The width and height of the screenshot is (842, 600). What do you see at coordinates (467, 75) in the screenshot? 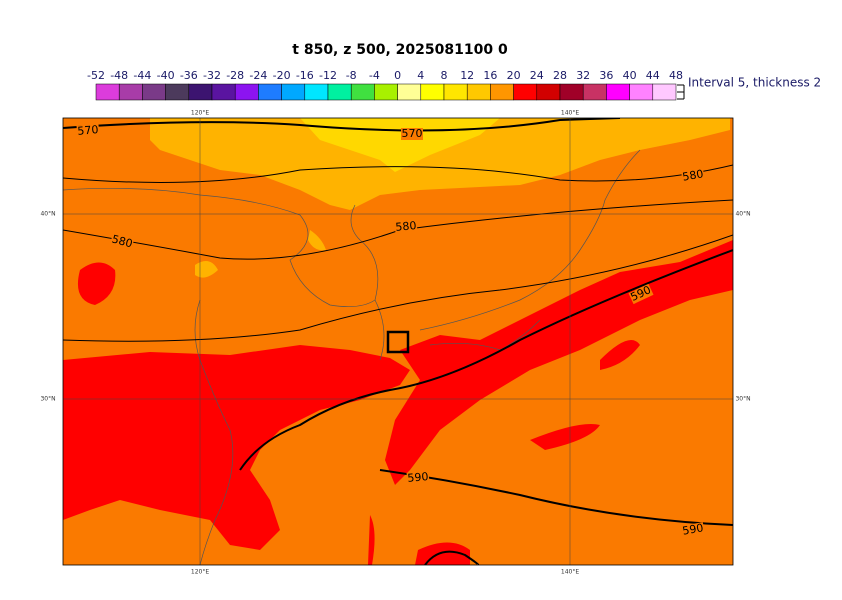
I see `colorbar-tick-label: 12` at bounding box center [467, 75].